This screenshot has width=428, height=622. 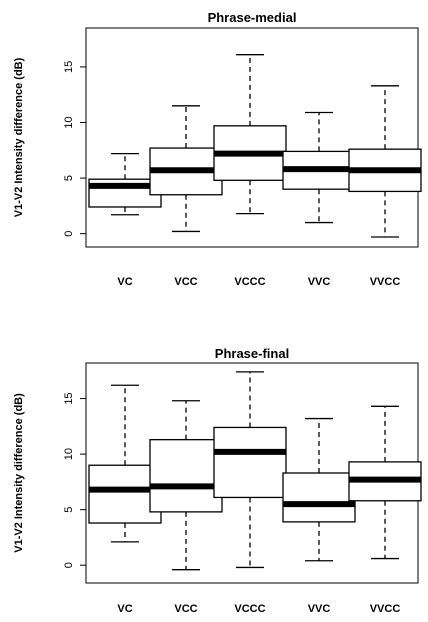 I want to click on chart-title: Phrase-medial, so click(x=252, y=17).